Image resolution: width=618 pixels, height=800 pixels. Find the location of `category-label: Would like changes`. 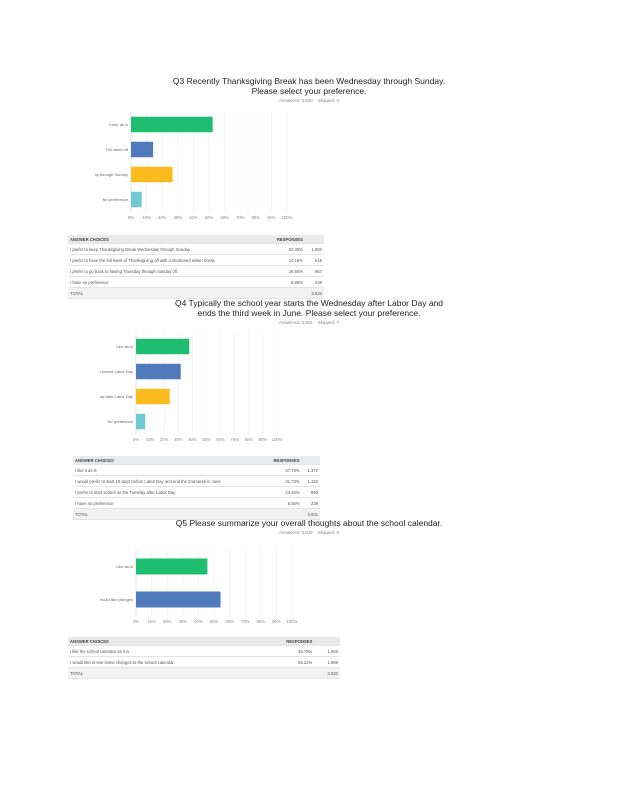

category-label: Would like changes is located at coordinates (116, 599).